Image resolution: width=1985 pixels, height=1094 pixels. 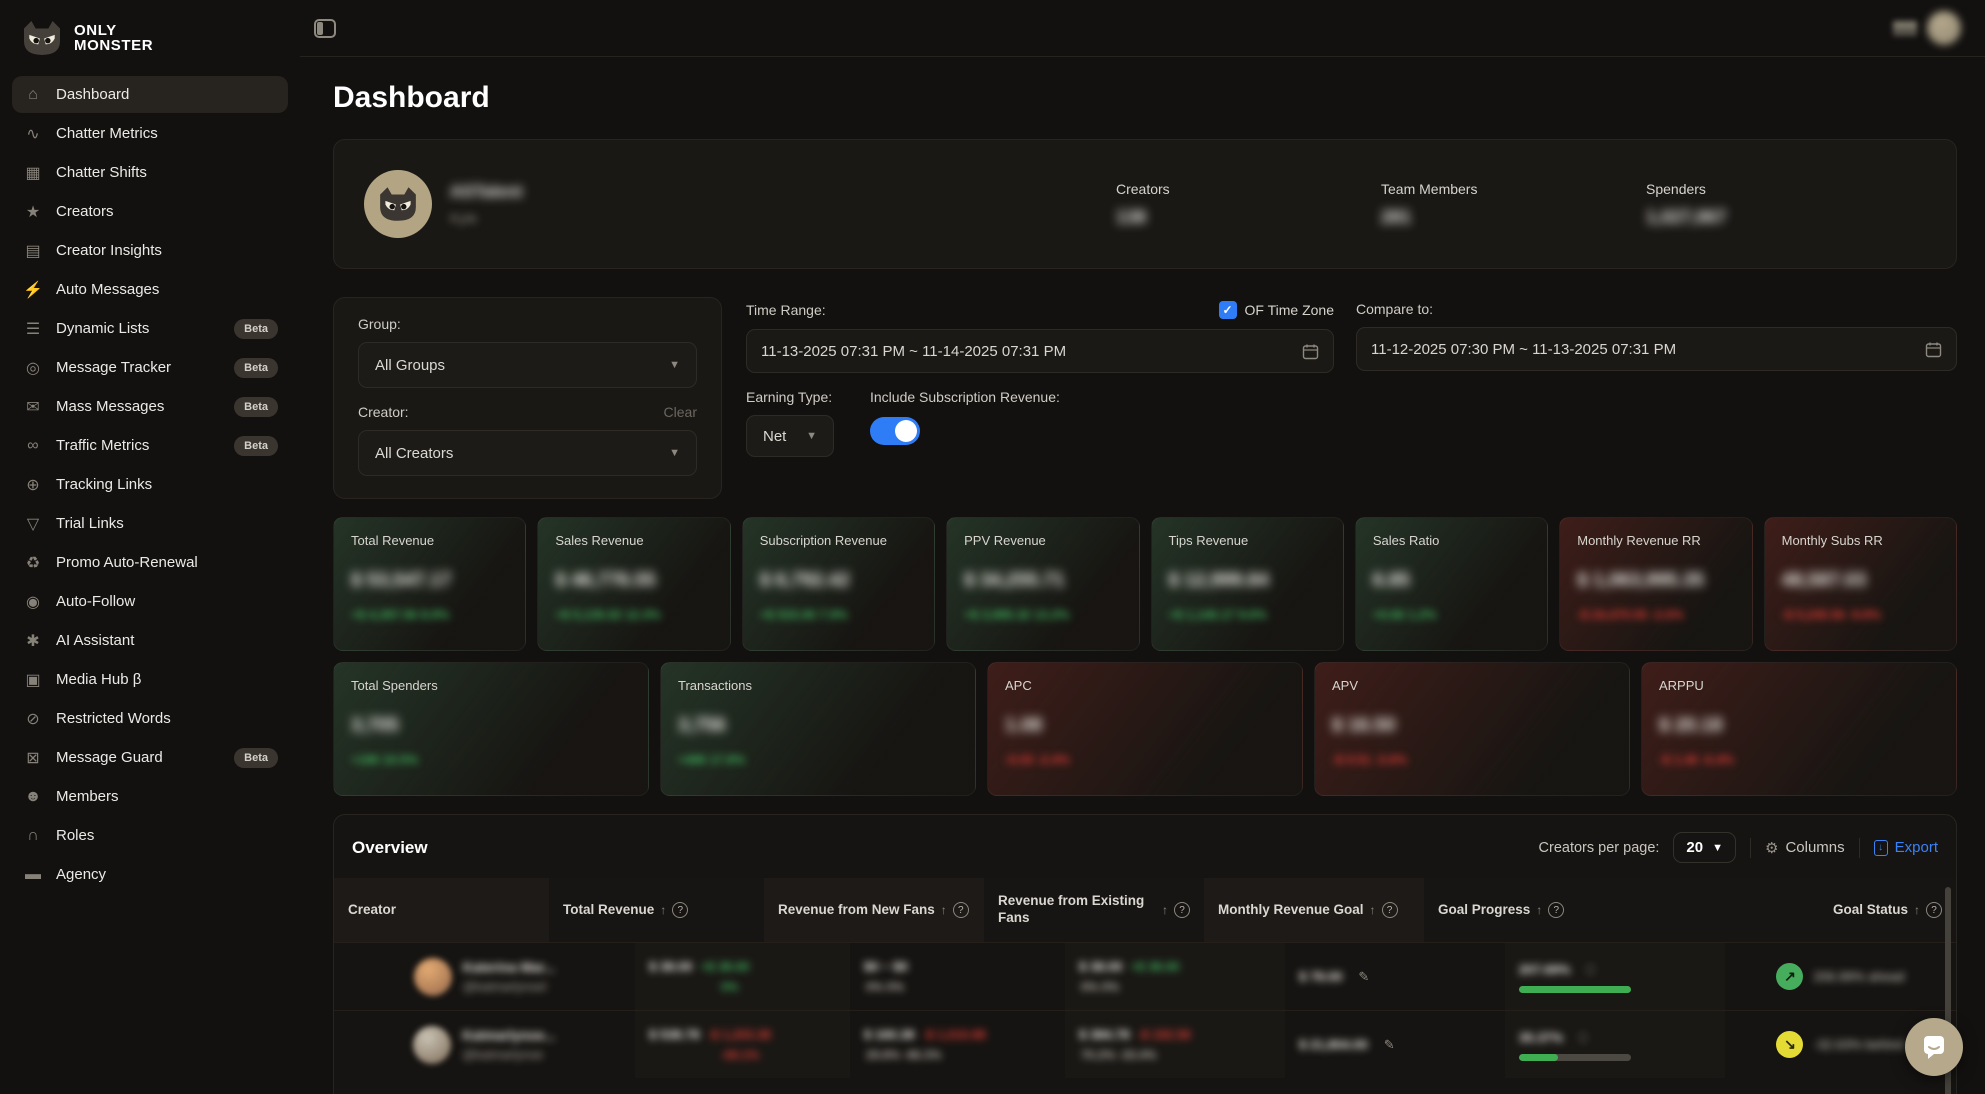 What do you see at coordinates (103, 445) in the screenshot?
I see `sidebar-item-label: Traffic Metrics` at bounding box center [103, 445].